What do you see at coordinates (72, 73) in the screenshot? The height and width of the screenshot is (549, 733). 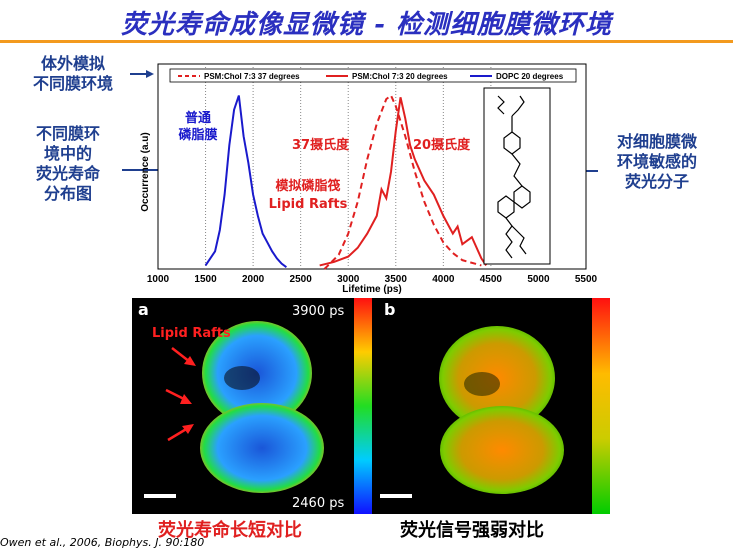 I see `note-in-vitro: 体外模拟 不同膜环境` at bounding box center [72, 73].